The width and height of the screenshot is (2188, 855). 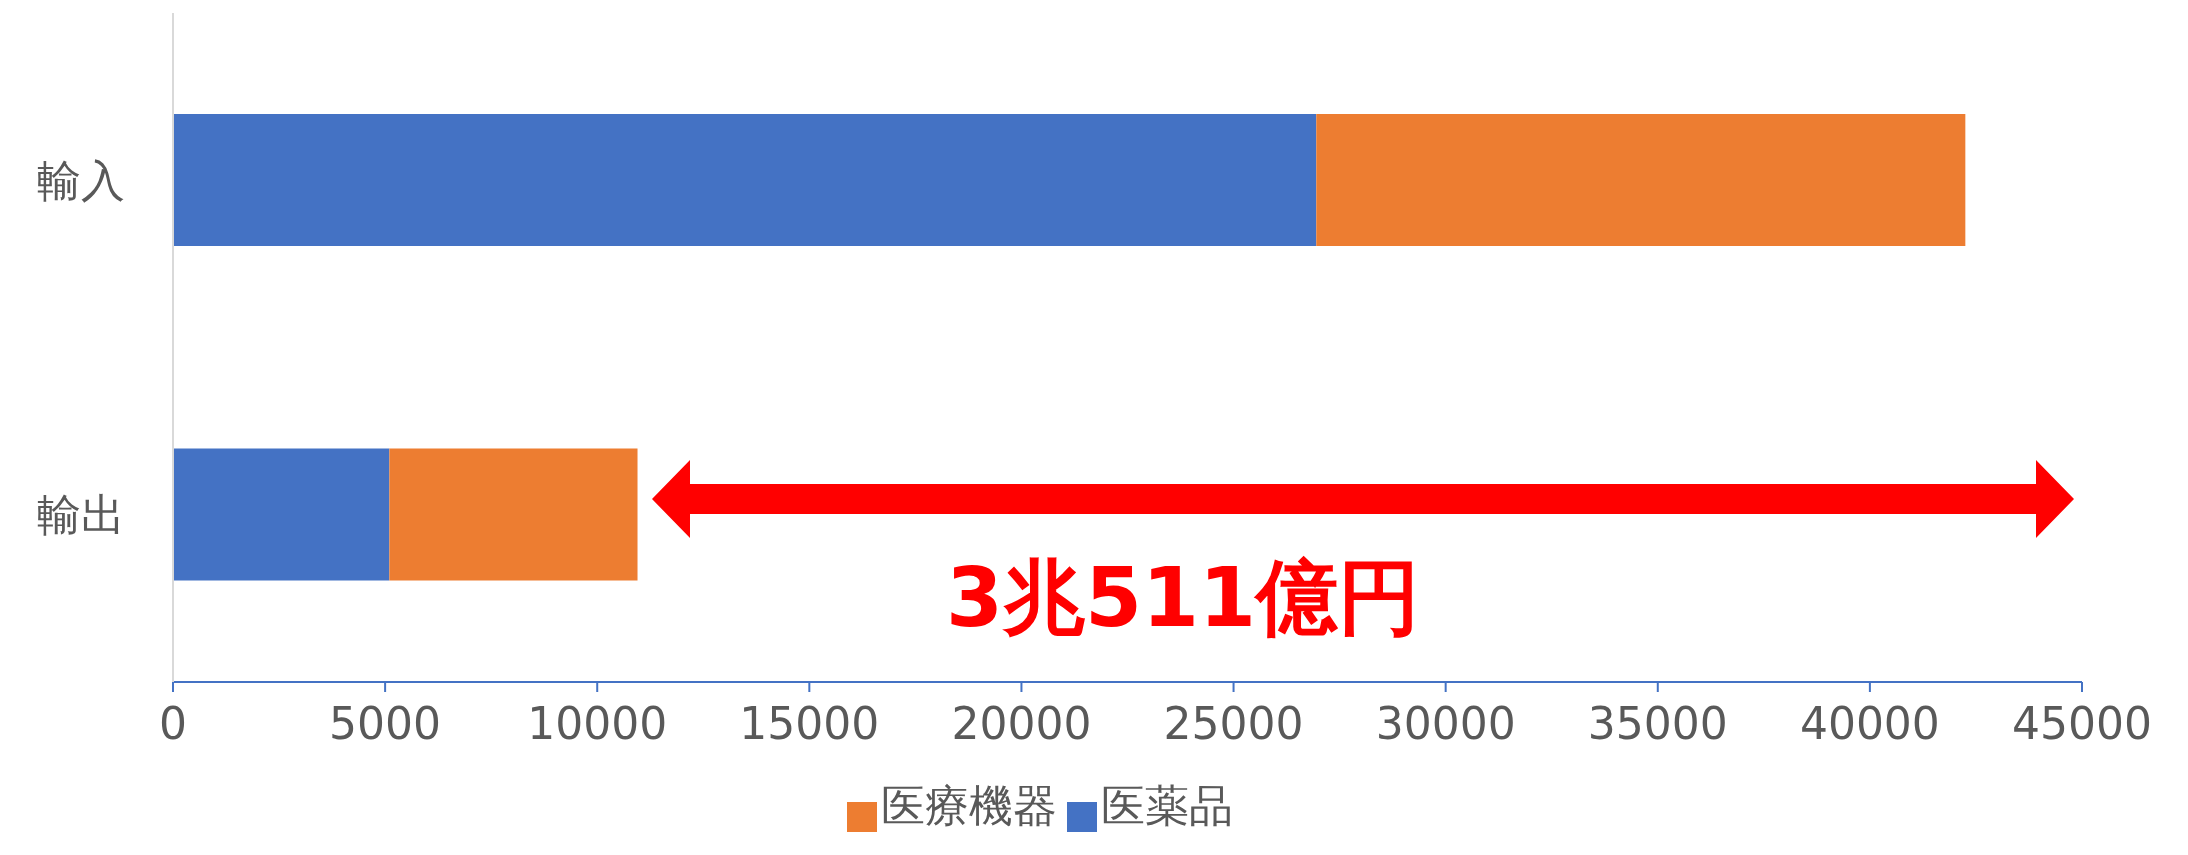 What do you see at coordinates (1445, 724) in the screenshot?
I see `x-tick-label: 30000` at bounding box center [1445, 724].